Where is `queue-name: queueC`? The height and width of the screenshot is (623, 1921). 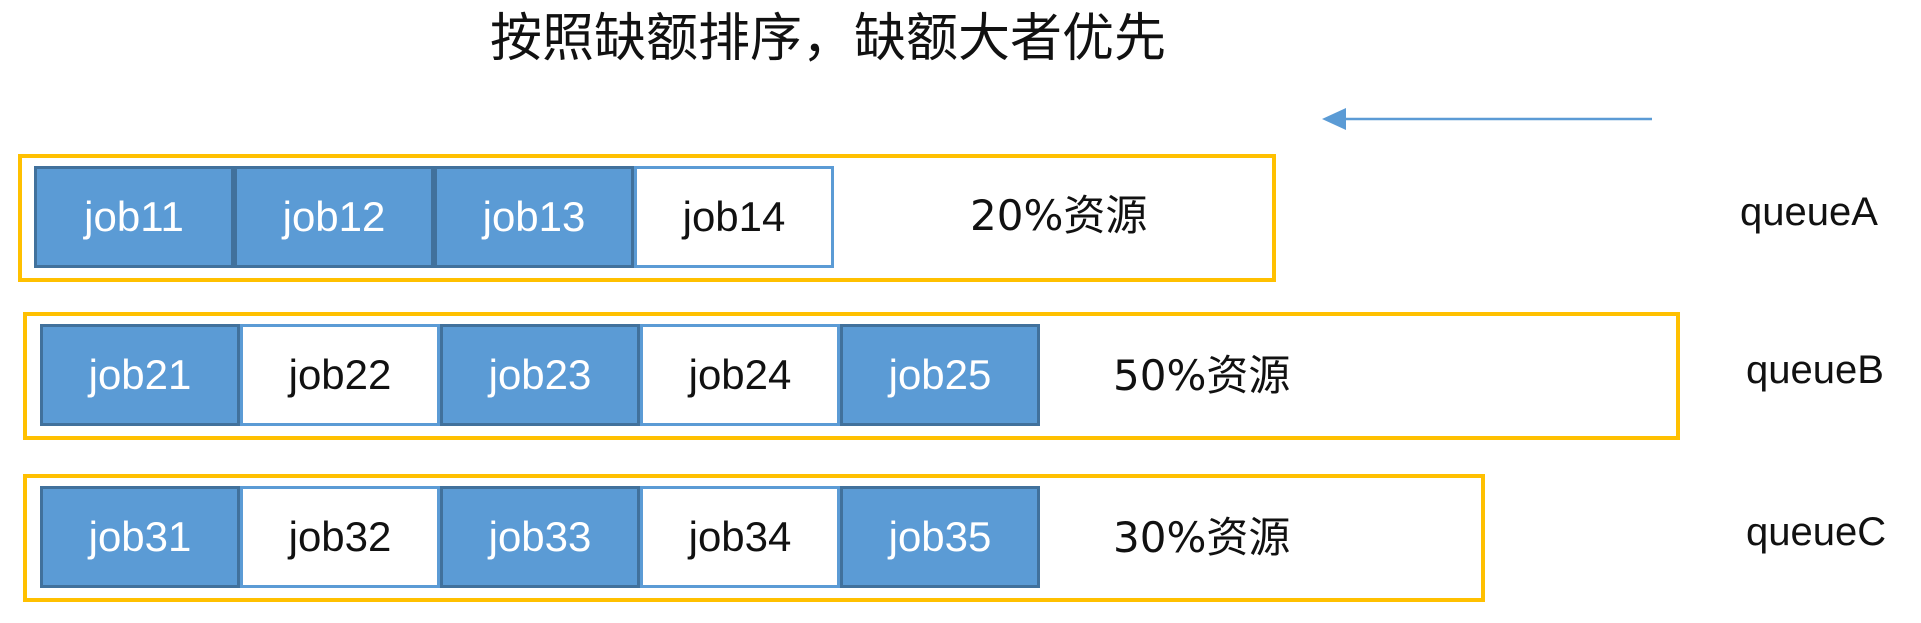 queue-name: queueC is located at coordinates (1816, 532).